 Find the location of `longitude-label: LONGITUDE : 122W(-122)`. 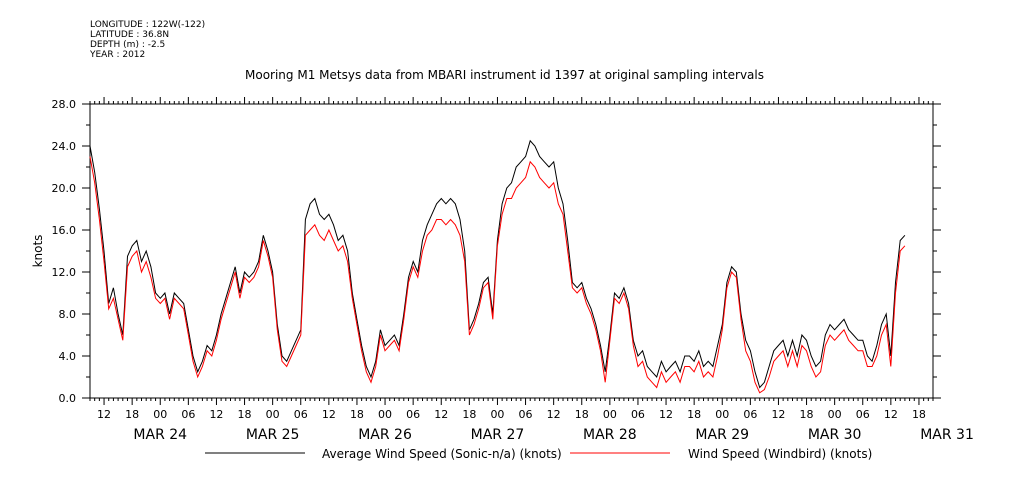

longitude-label: LONGITUDE : 122W(-122) is located at coordinates (148, 25).